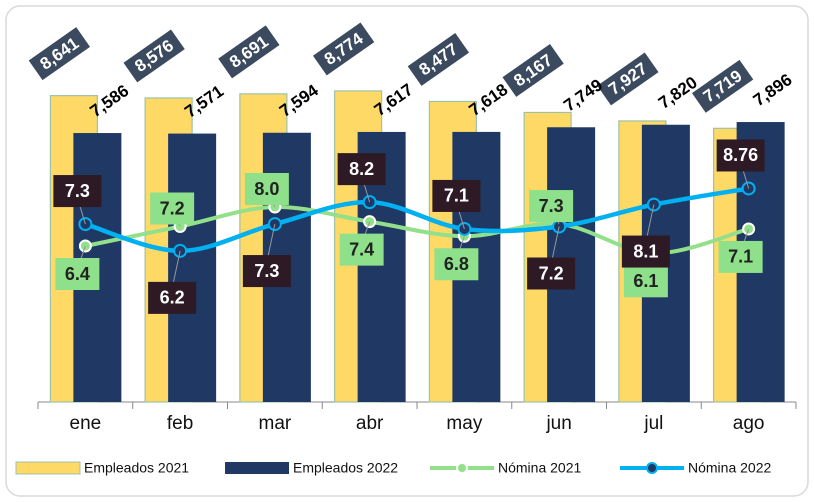 Image resolution: width=814 pixels, height=502 pixels. I want to click on line-value-label: 7.4, so click(361, 249).